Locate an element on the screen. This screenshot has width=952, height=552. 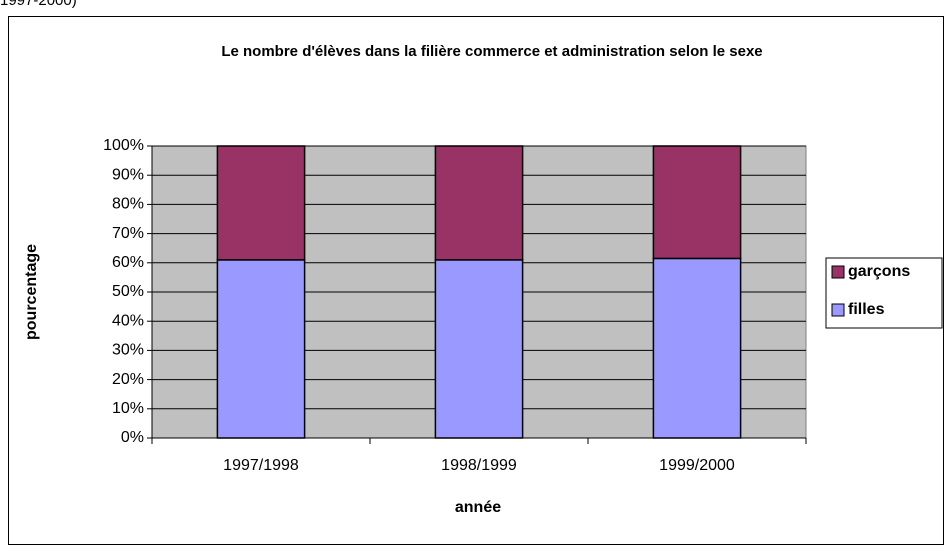
y-tick-label: 50% is located at coordinates (128, 291).